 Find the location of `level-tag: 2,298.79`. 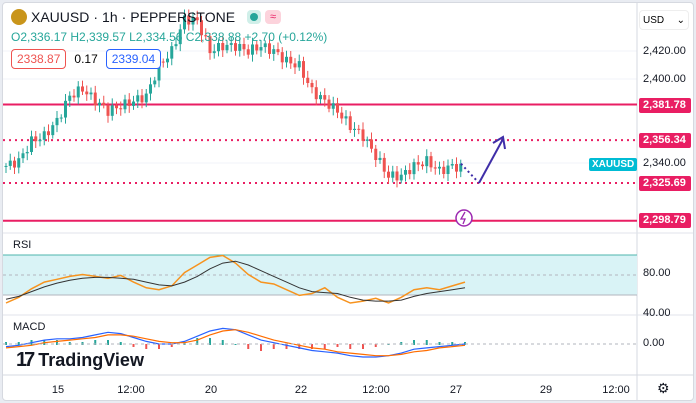

level-tag: 2,298.79 is located at coordinates (665, 220).